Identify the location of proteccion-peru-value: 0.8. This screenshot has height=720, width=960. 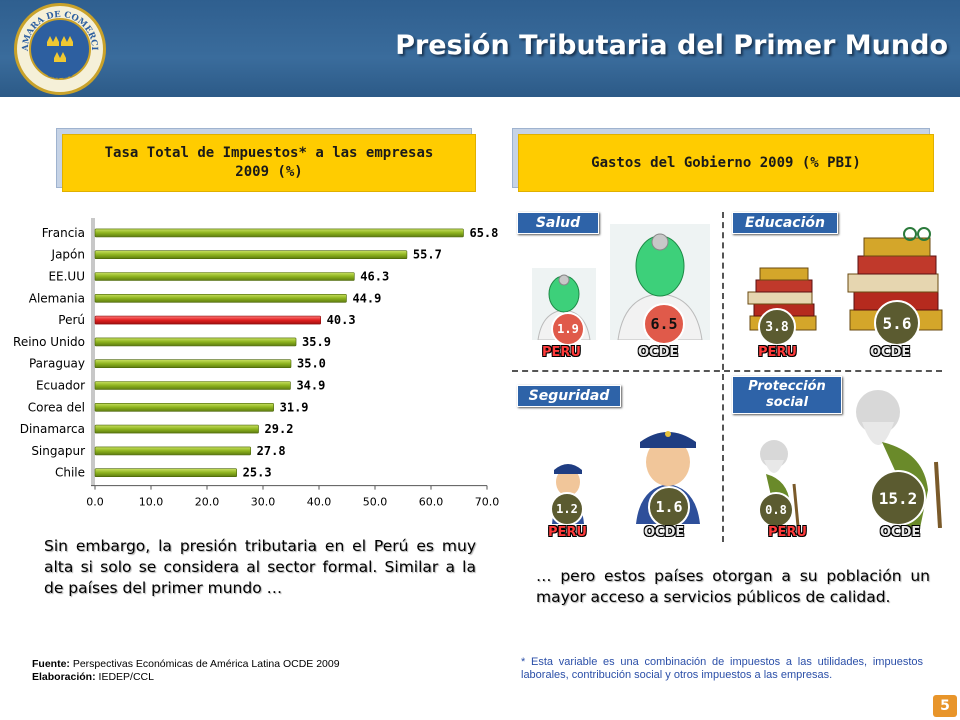
(776, 510).